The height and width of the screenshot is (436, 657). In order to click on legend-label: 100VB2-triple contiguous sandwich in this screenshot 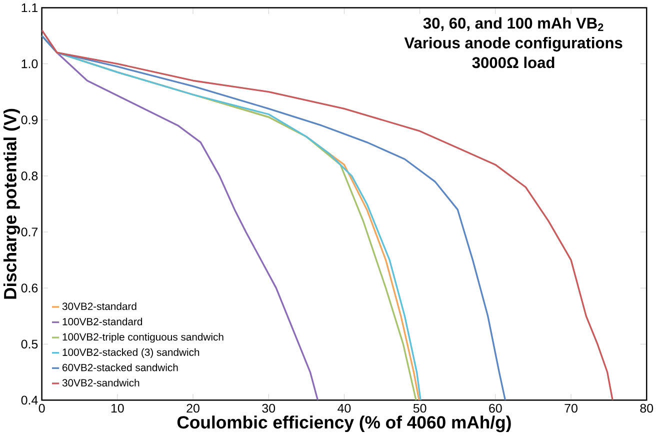, I will do `click(143, 338)`.